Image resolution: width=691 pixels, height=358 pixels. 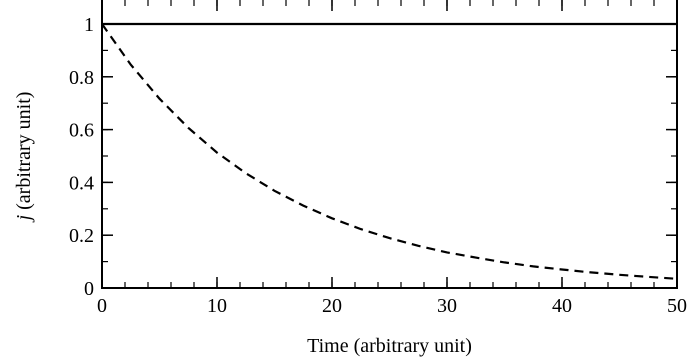 I want to click on x-axis-label: Time (arbitrary unit), so click(x=389, y=346).